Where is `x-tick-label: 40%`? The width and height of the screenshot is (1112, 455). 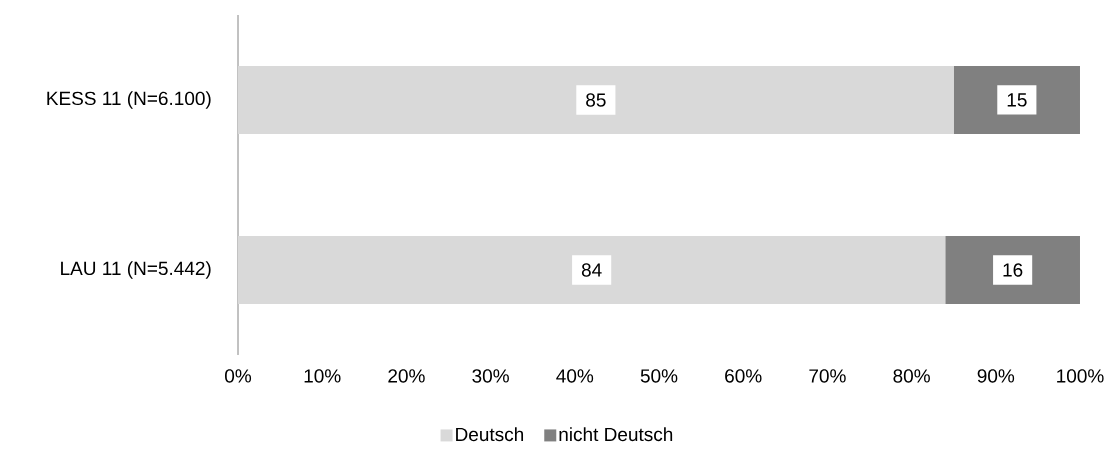
x-tick-label: 40% is located at coordinates (575, 376).